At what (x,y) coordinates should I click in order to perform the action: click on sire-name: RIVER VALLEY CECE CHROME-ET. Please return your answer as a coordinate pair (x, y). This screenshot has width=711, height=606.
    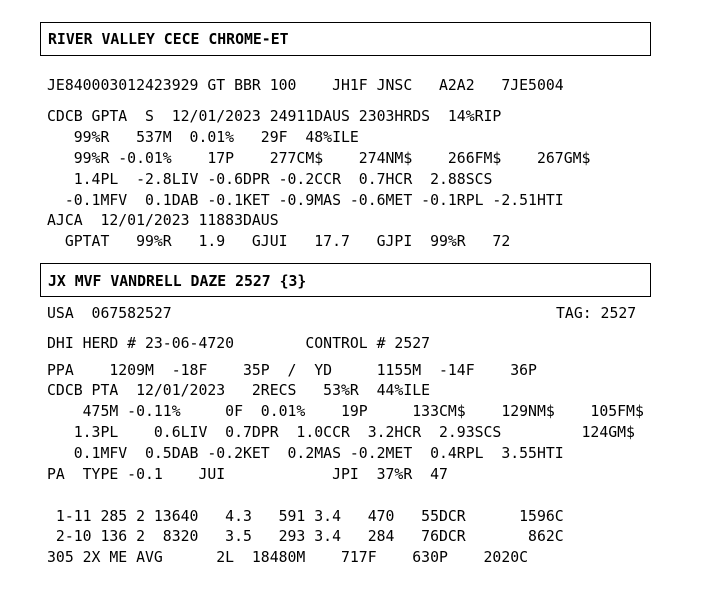
    Looking at the image, I should click on (168, 39).